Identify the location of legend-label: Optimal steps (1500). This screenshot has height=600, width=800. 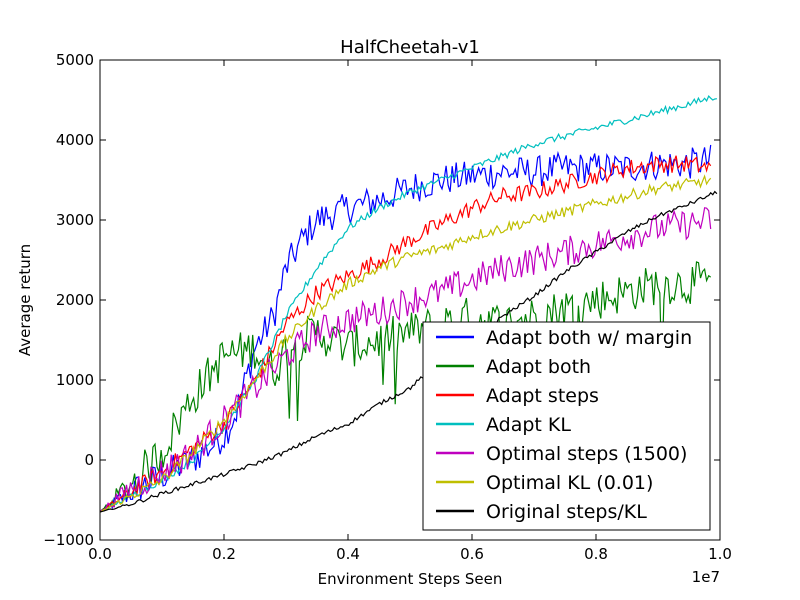
(586, 454).